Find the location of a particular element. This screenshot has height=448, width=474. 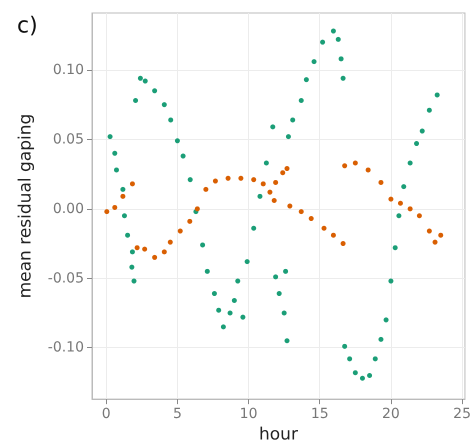

y-tick-label: 0.05 is located at coordinates (68, 139).